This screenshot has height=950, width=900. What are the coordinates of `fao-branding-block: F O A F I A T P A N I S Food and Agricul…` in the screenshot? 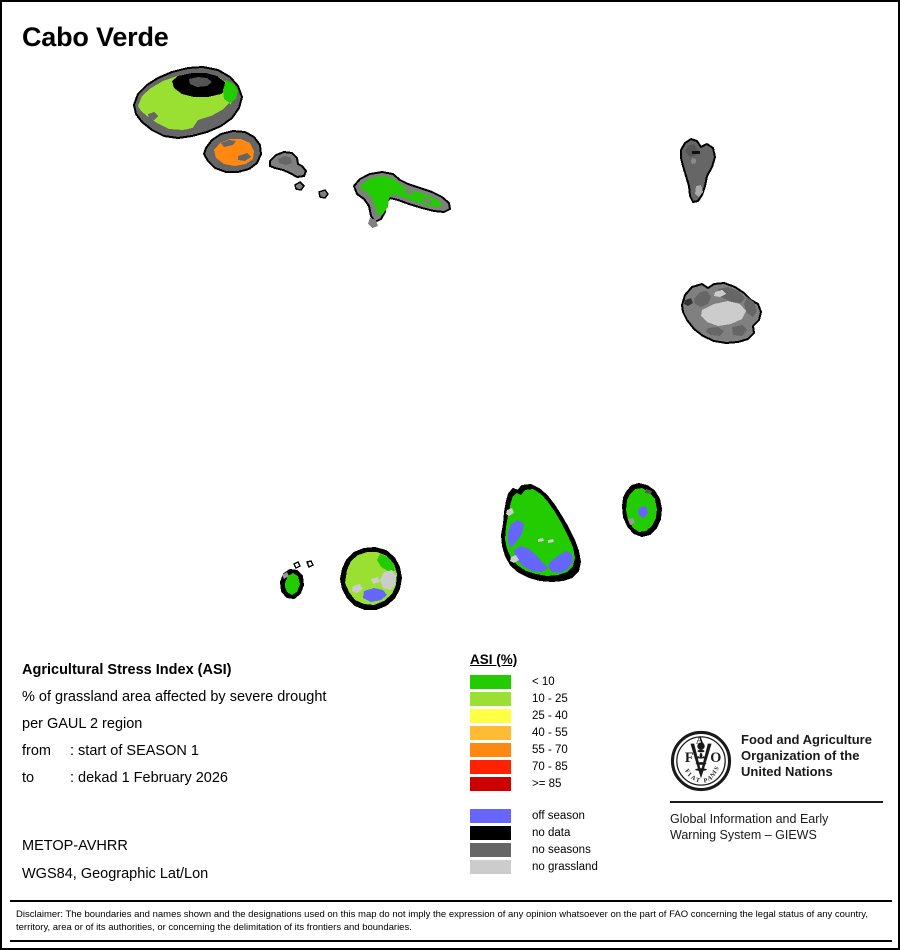 It's located at (777, 786).